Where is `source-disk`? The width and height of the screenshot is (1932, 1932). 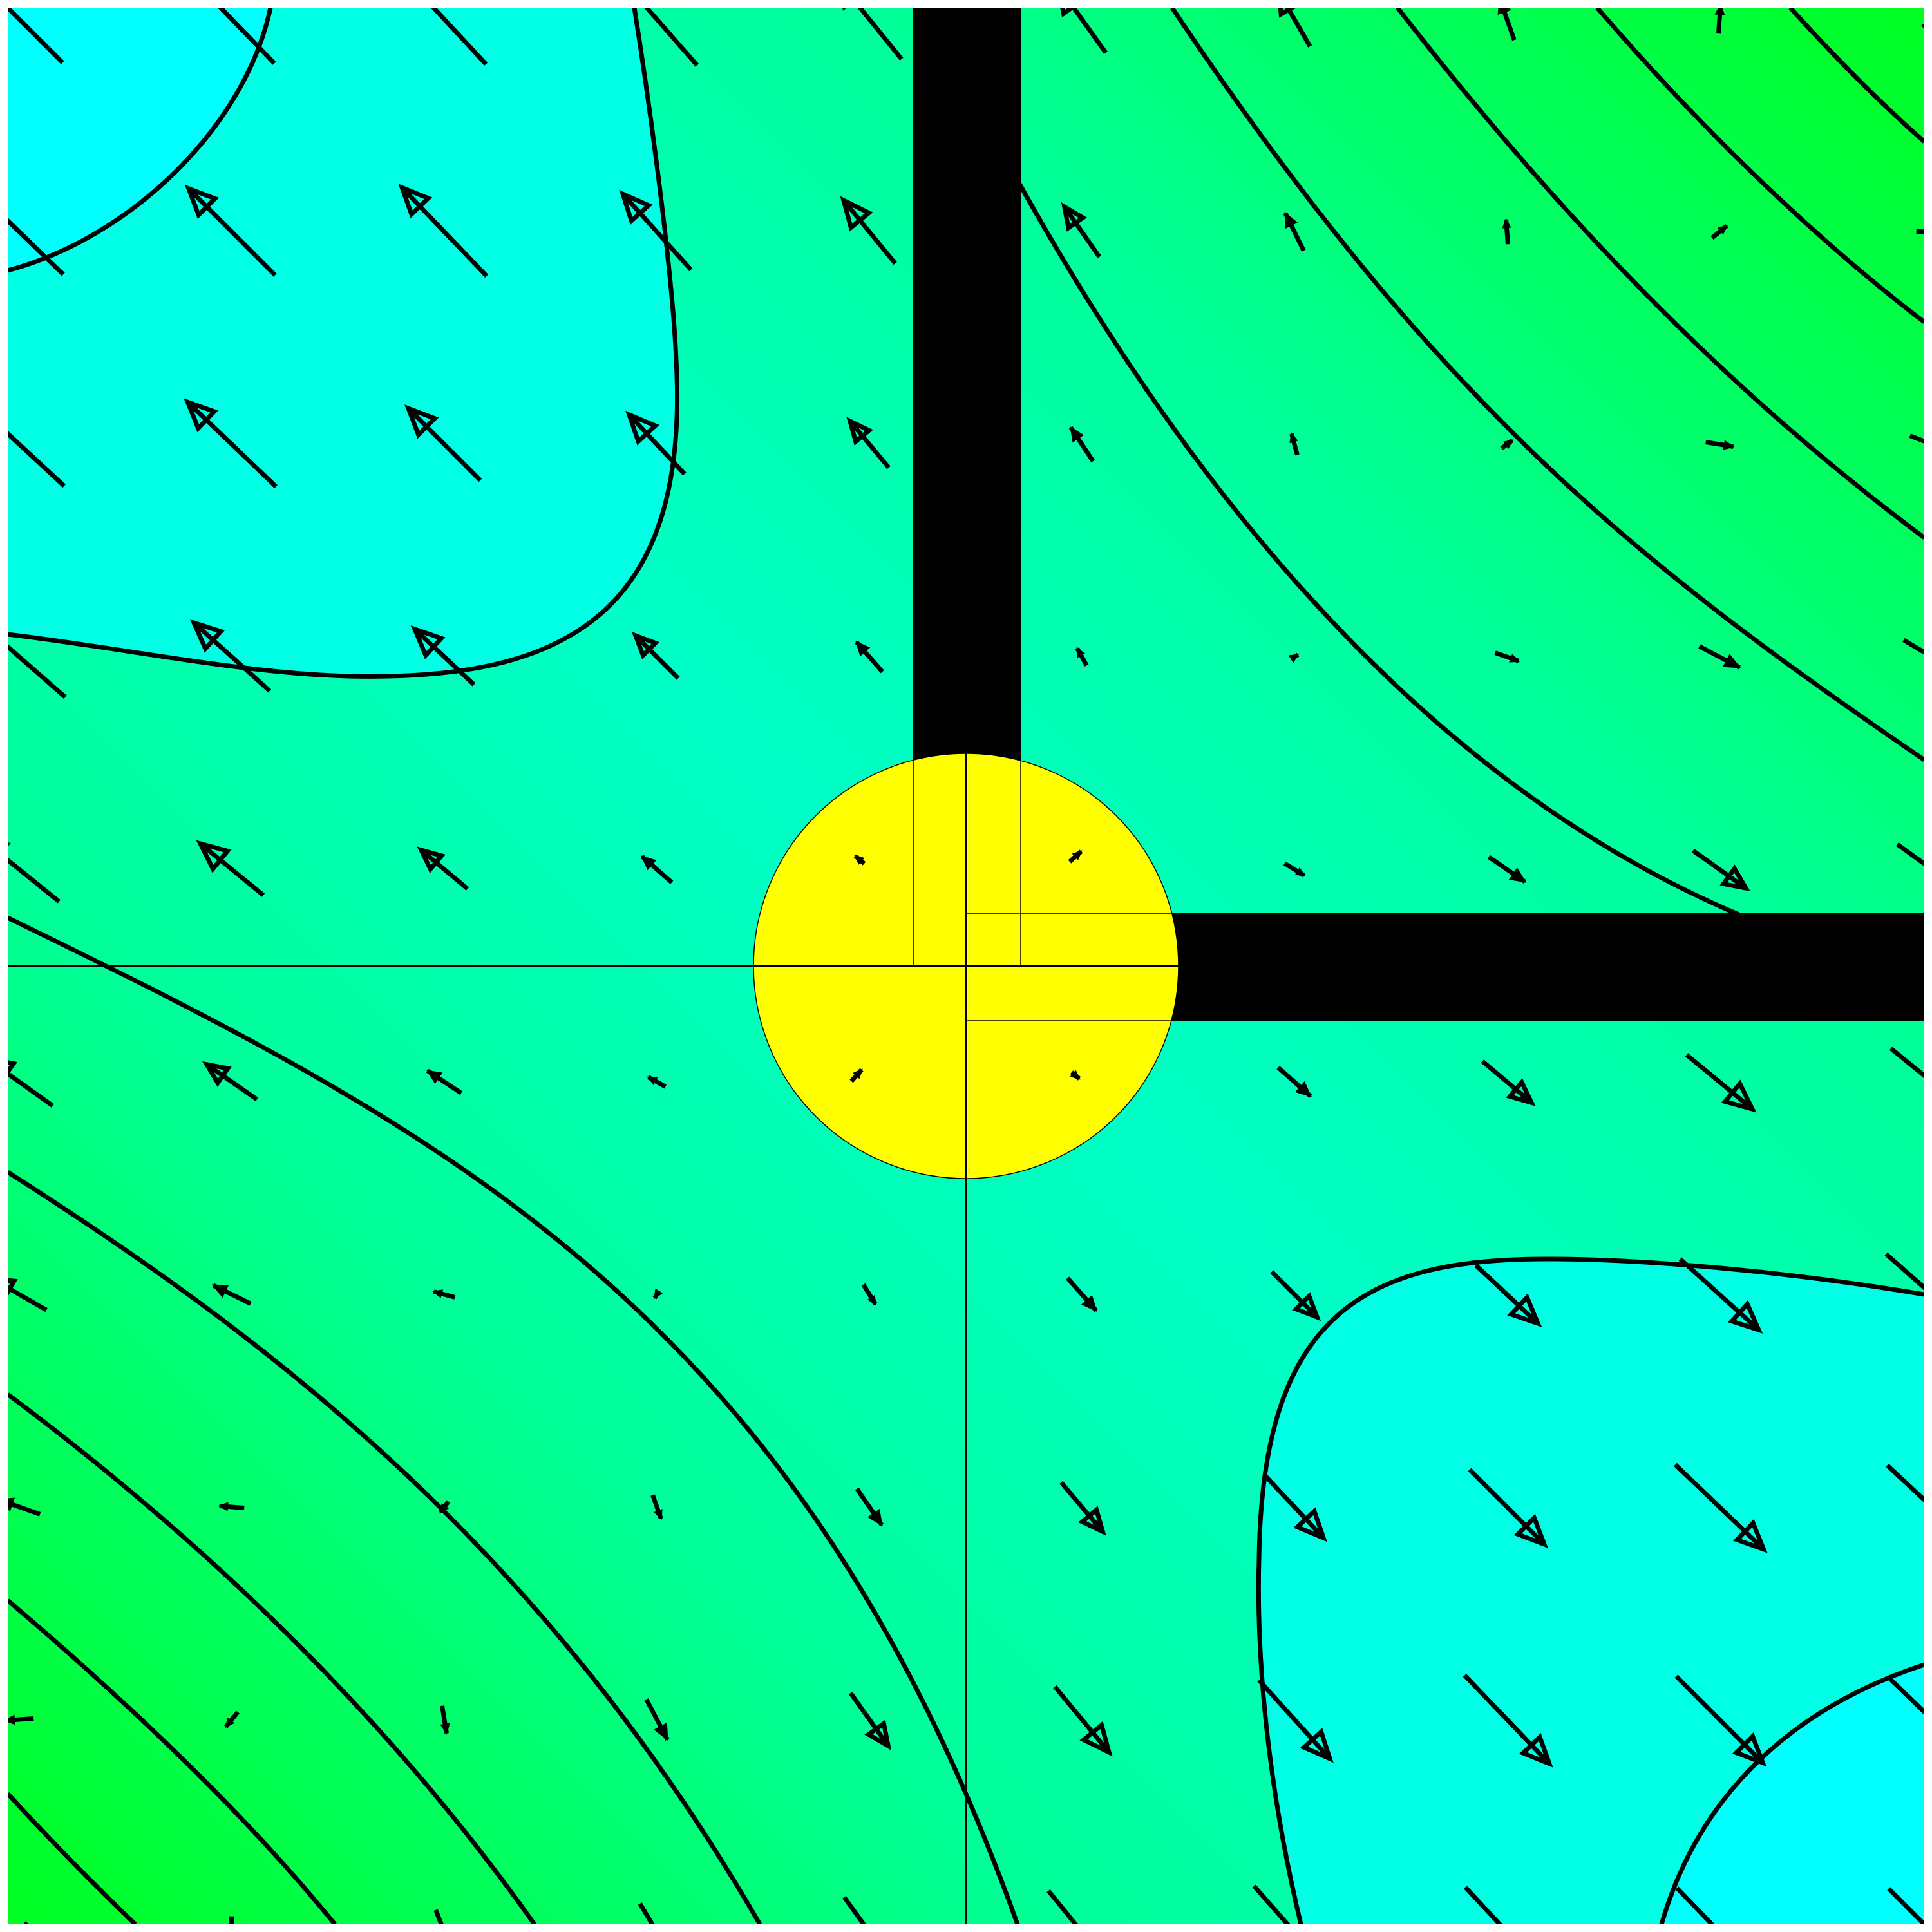
source-disk is located at coordinates (966, 966).